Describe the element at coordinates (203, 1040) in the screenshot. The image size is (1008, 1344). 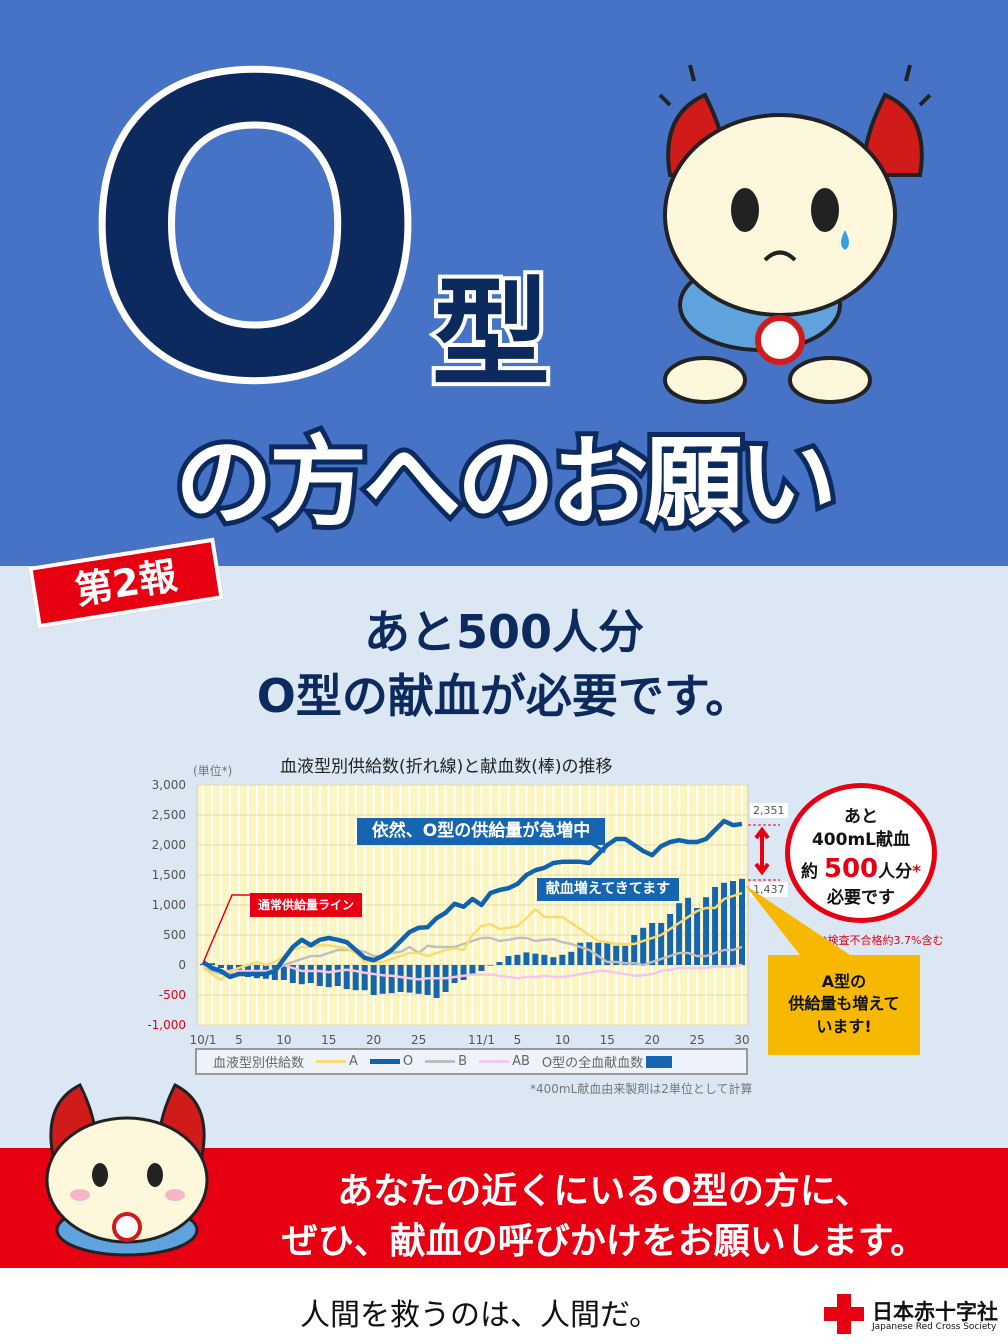
I see `x-tick-label: 10/1` at that location.